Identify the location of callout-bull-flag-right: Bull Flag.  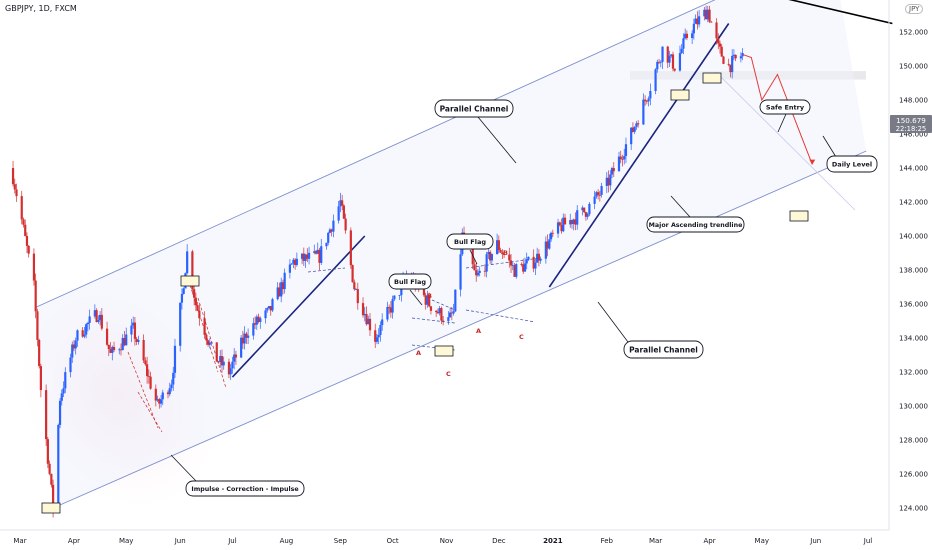
(470, 249).